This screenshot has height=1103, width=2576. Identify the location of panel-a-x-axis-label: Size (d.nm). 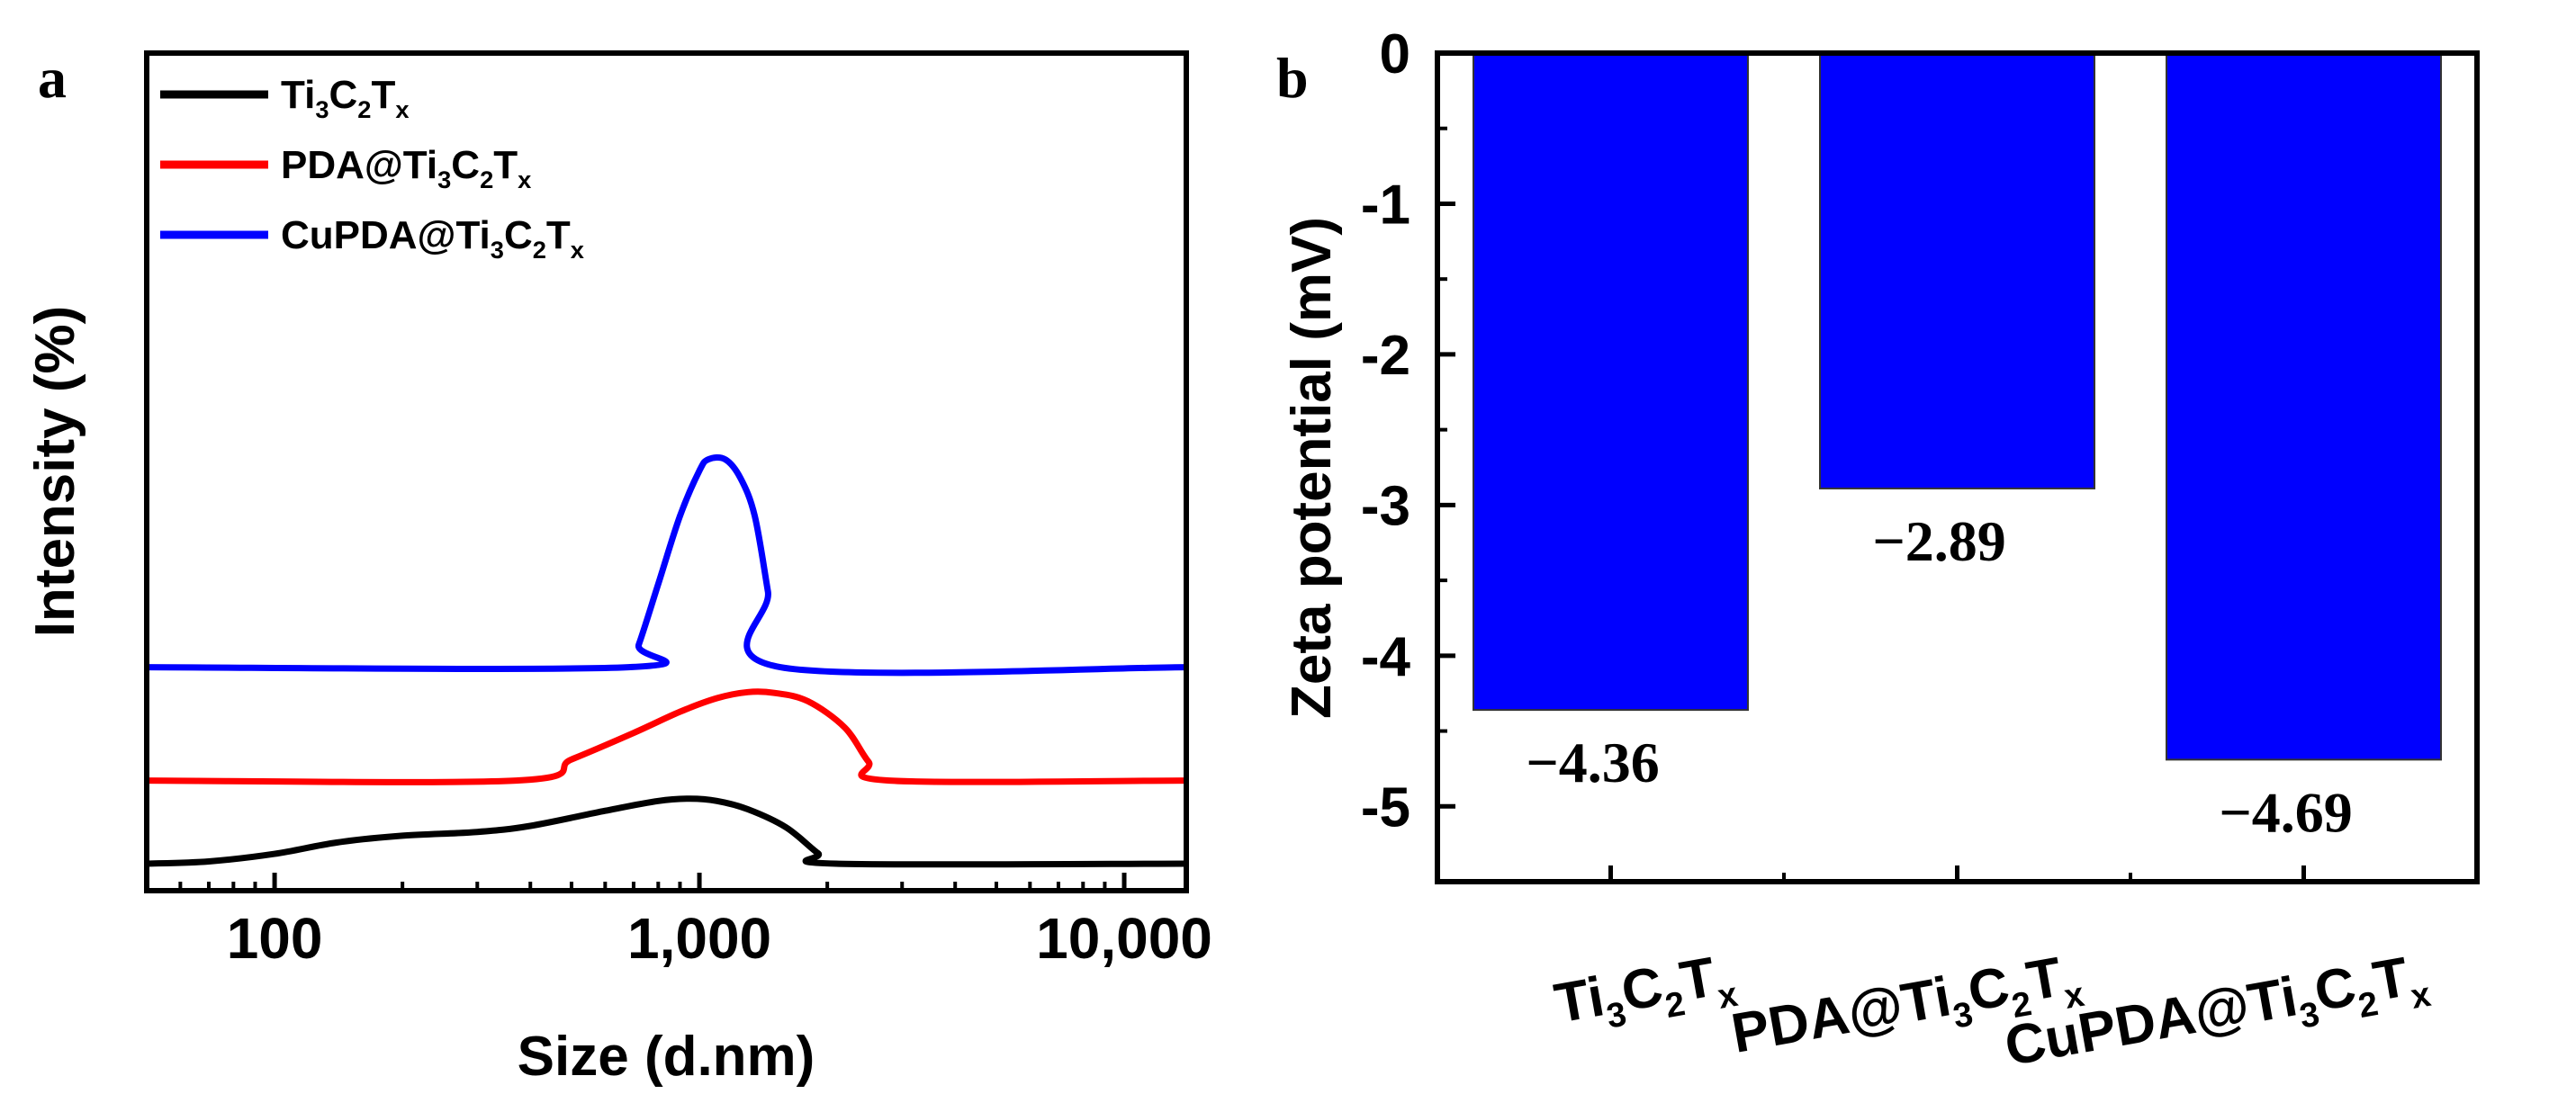
(666, 1057).